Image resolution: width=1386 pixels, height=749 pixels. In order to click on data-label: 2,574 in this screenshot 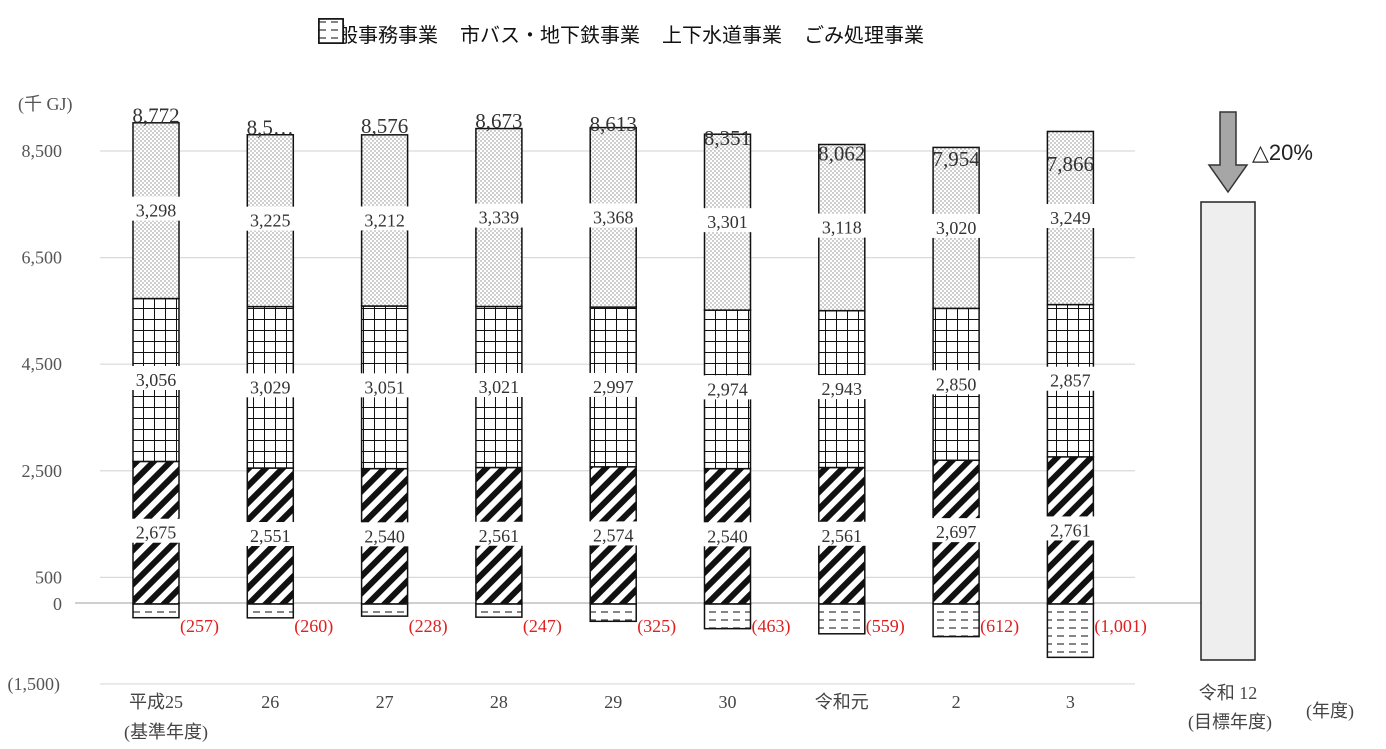, I will do `click(613, 535)`.